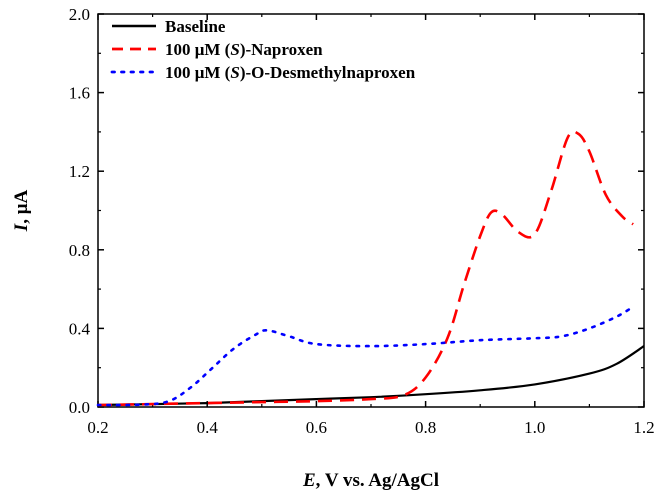  Describe the element at coordinates (534, 427) in the screenshot. I see `x-tick-label: 1.0` at that location.